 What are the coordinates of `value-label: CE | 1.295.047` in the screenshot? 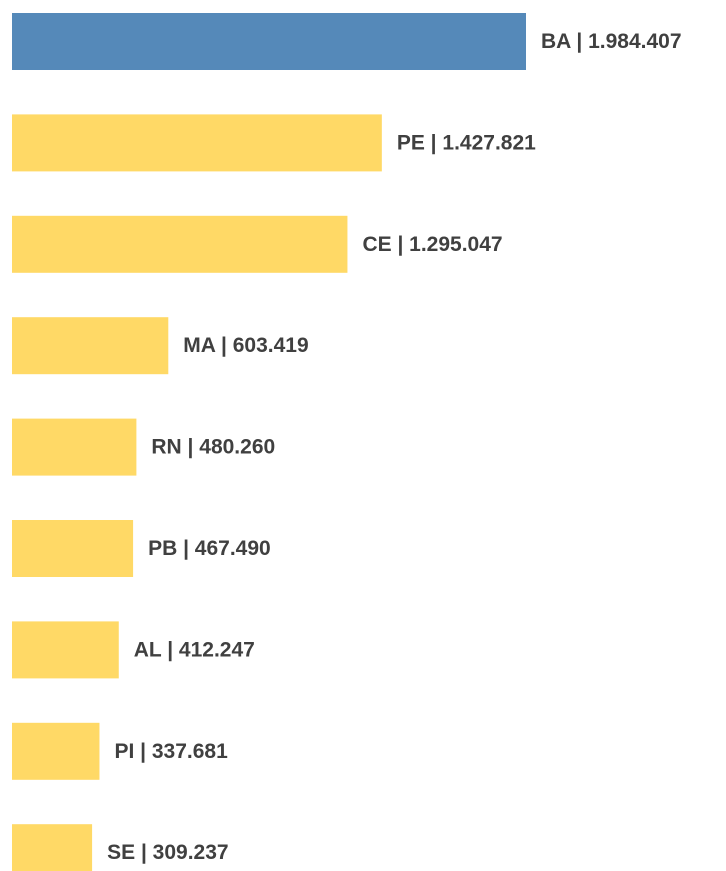 It's located at (432, 244).